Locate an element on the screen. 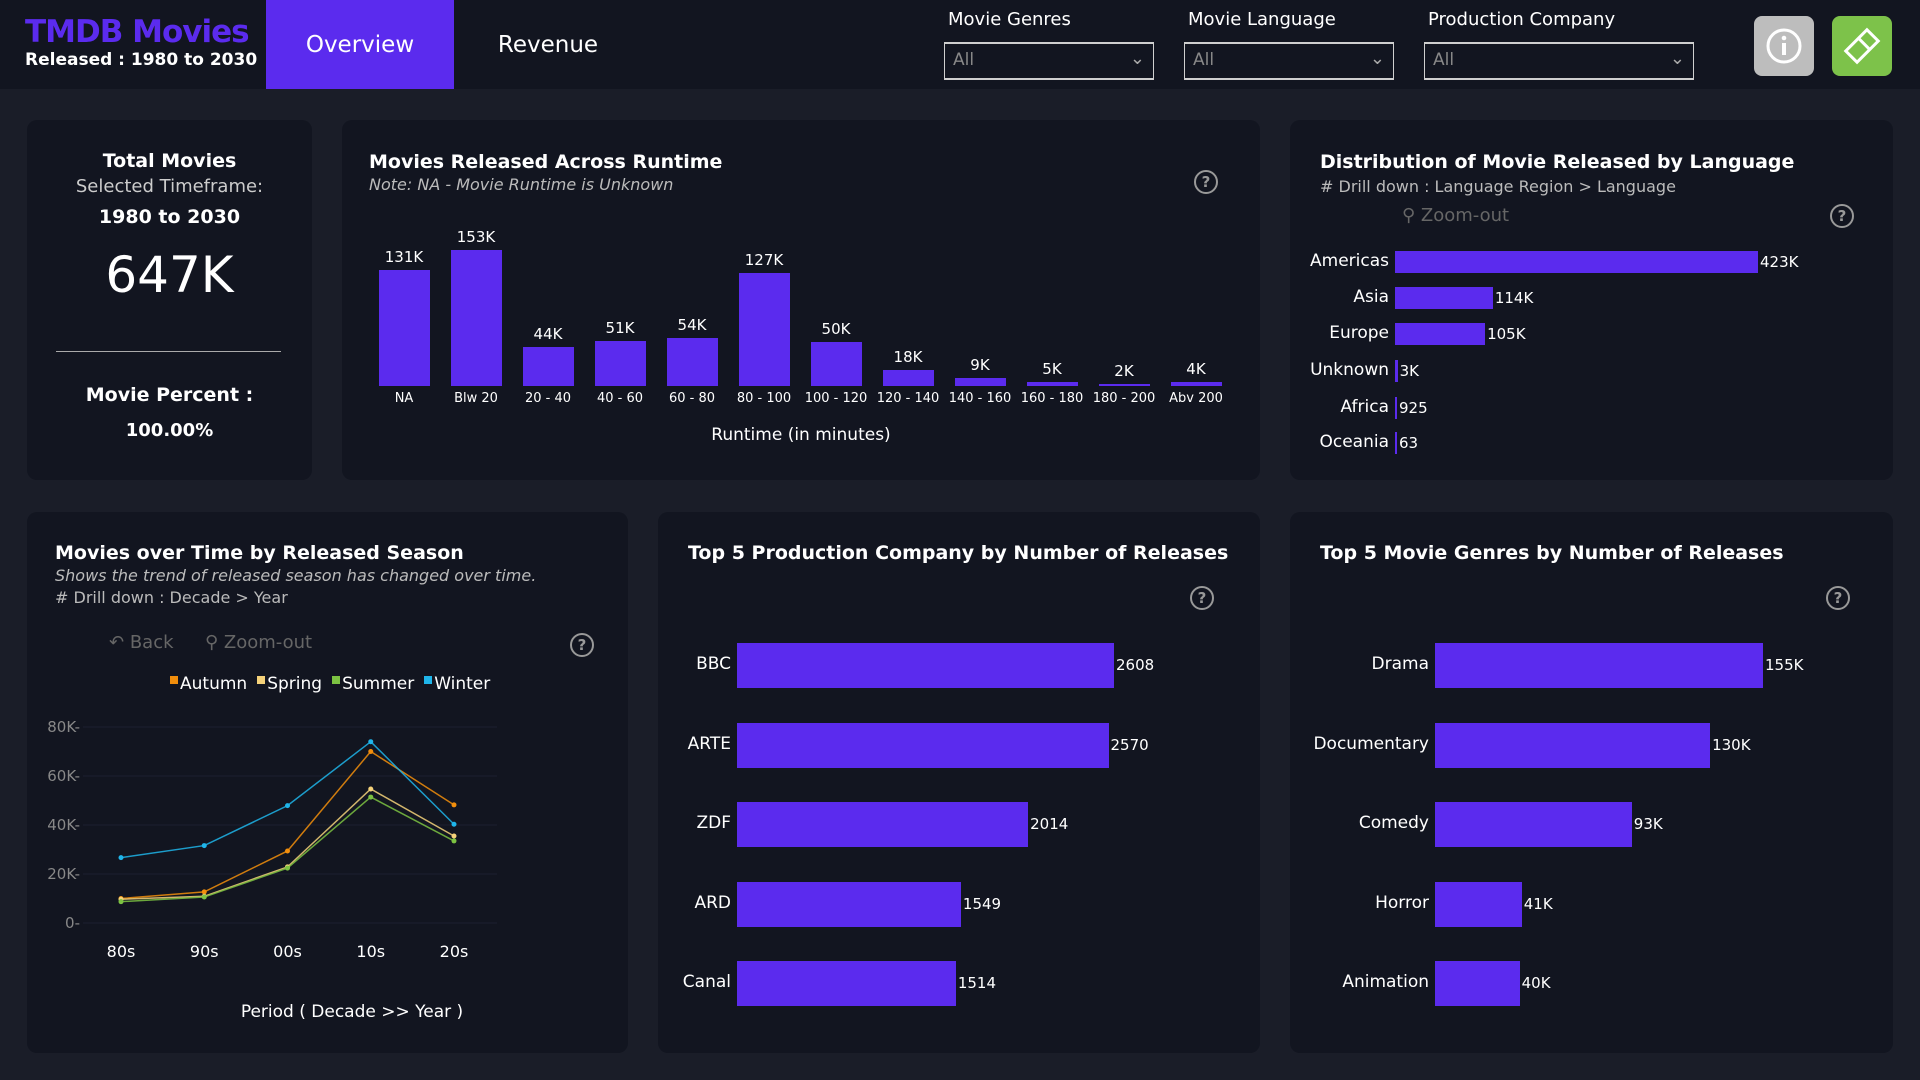 The image size is (1920, 1080). x-tick-label: 10s is located at coordinates (370, 951).